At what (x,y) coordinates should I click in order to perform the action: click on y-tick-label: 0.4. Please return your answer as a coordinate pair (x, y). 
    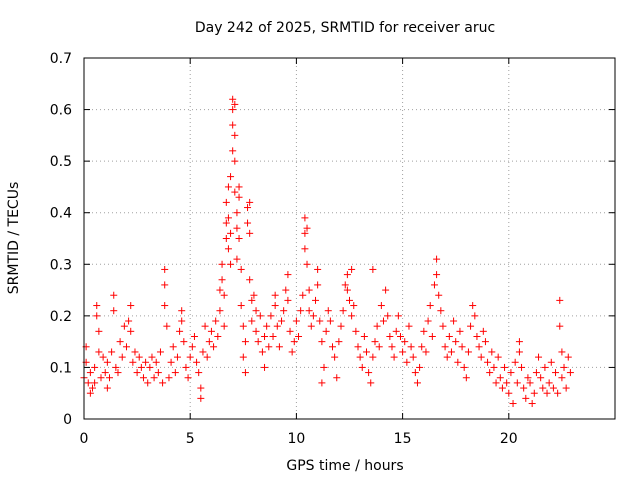
    Looking at the image, I should click on (61, 214).